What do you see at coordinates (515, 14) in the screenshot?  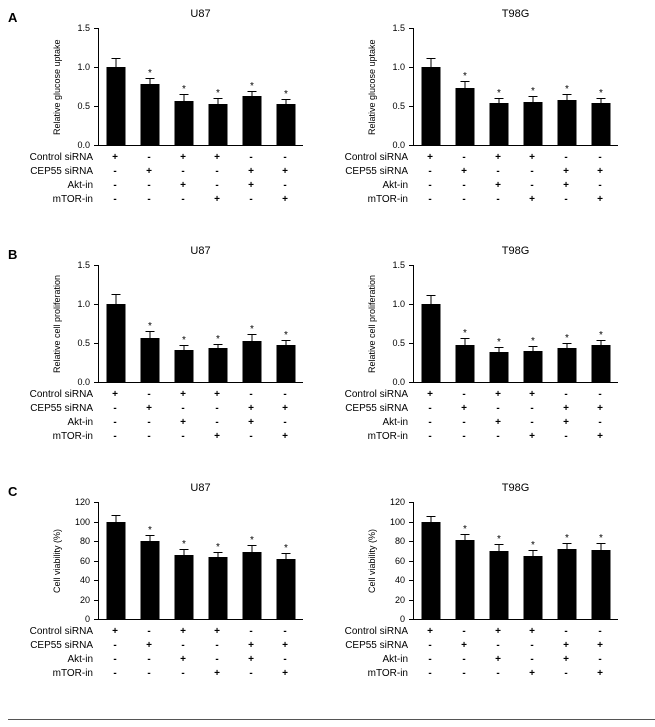 I see `chart-title: T98G` at bounding box center [515, 14].